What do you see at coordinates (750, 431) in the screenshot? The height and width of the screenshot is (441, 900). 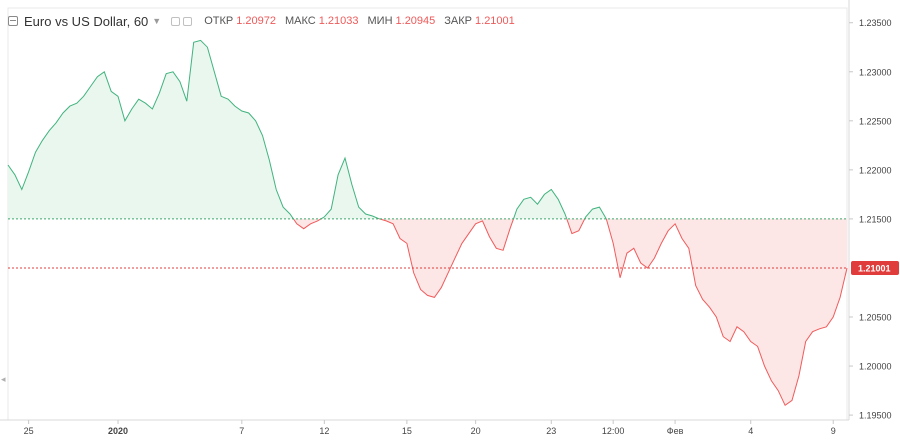 I see `x-tick-label: 4` at bounding box center [750, 431].